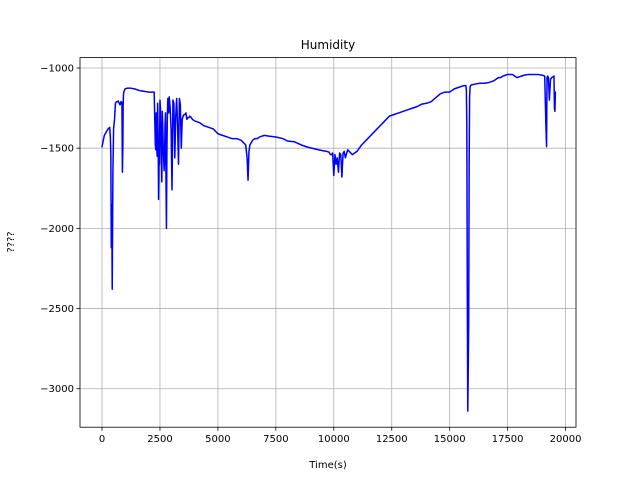  What do you see at coordinates (57, 69) in the screenshot?
I see `y-tick-label: −1000` at bounding box center [57, 69].